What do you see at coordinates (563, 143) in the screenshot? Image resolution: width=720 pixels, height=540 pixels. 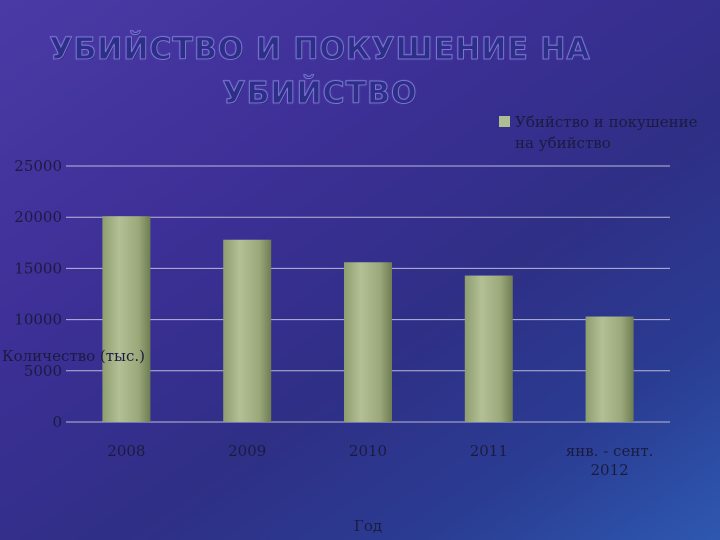 I see `legend-label-line: на убийство` at bounding box center [563, 143].